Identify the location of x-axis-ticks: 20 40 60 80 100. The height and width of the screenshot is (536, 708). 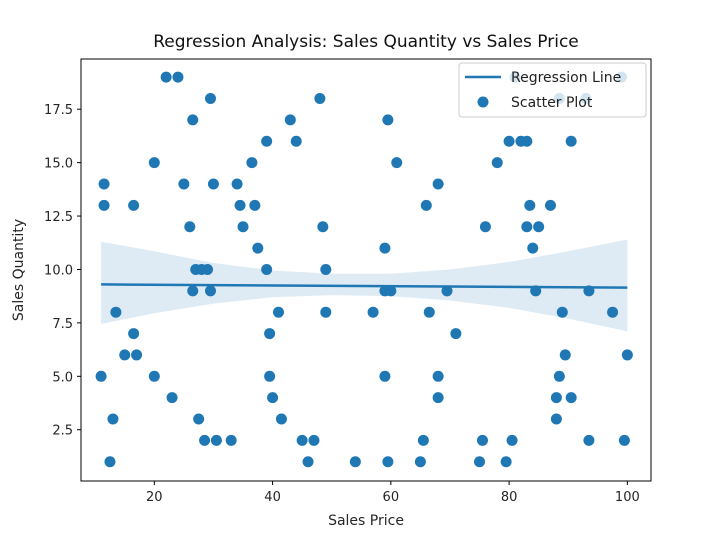
(393, 493).